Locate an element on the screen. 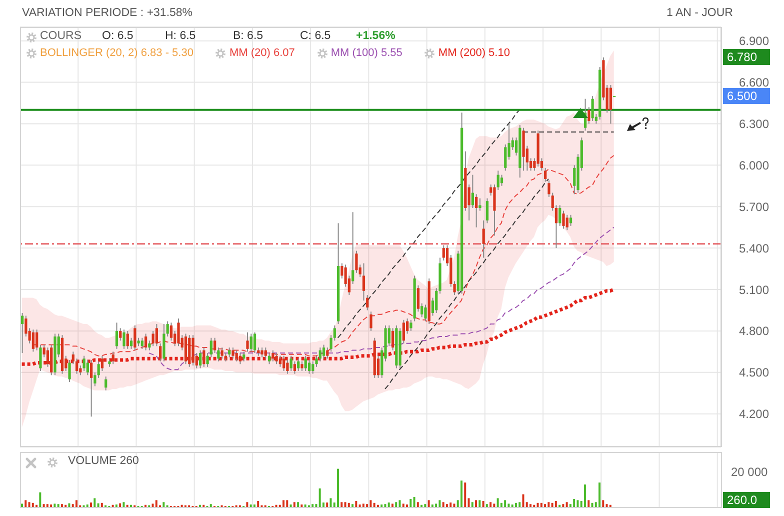  annotation: +1.56% is located at coordinates (376, 36).